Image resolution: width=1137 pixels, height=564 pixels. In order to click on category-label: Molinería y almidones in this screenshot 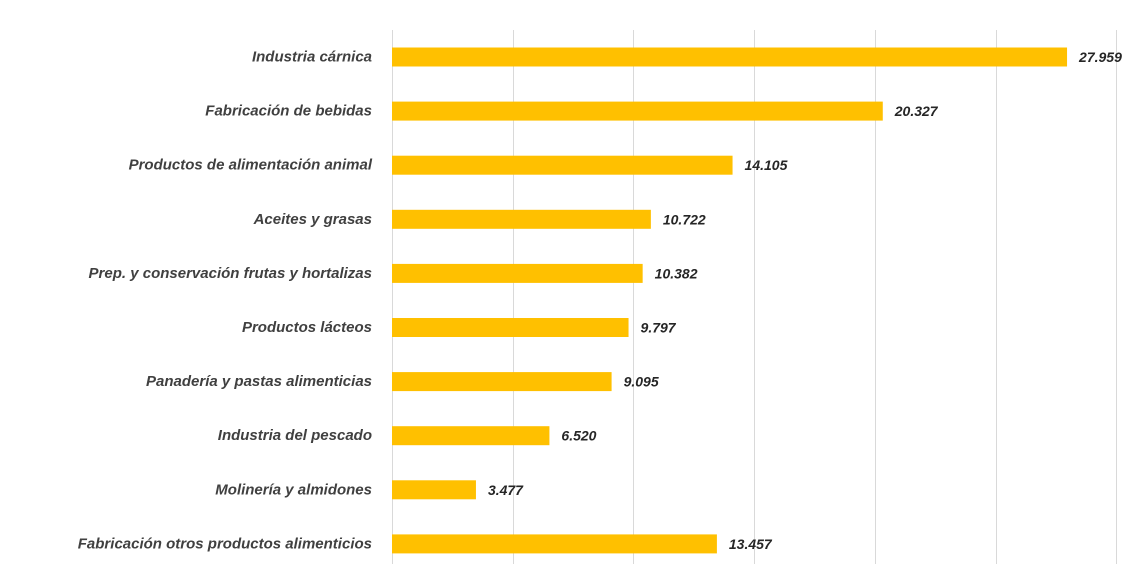, I will do `click(293, 489)`.